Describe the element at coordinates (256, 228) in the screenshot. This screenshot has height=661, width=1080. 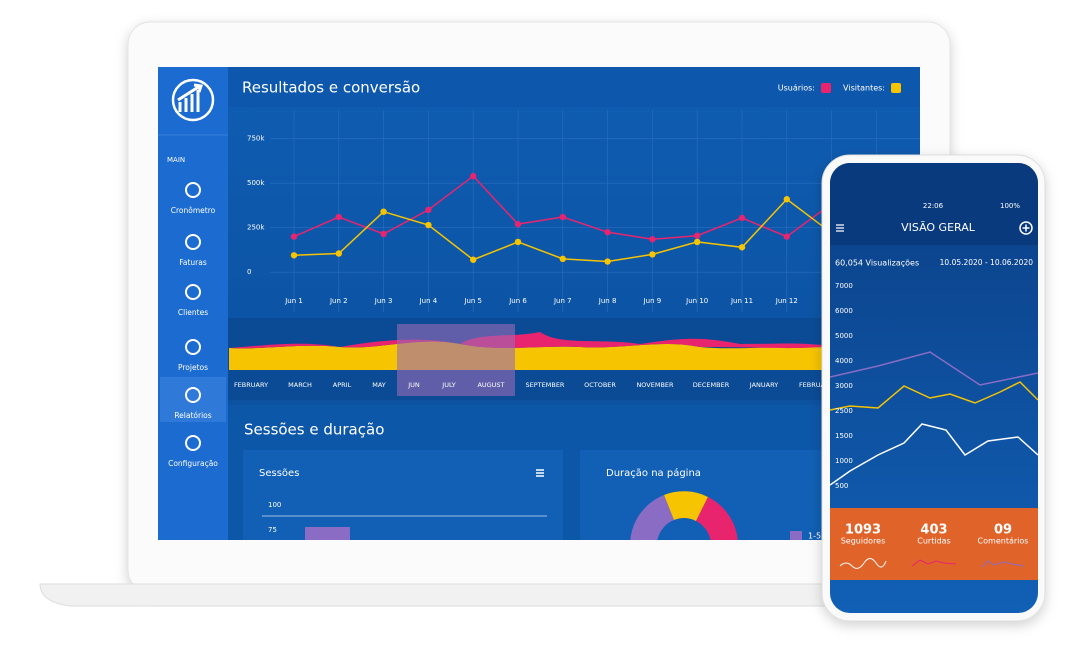
I see `y-tick-label: 250k` at that location.